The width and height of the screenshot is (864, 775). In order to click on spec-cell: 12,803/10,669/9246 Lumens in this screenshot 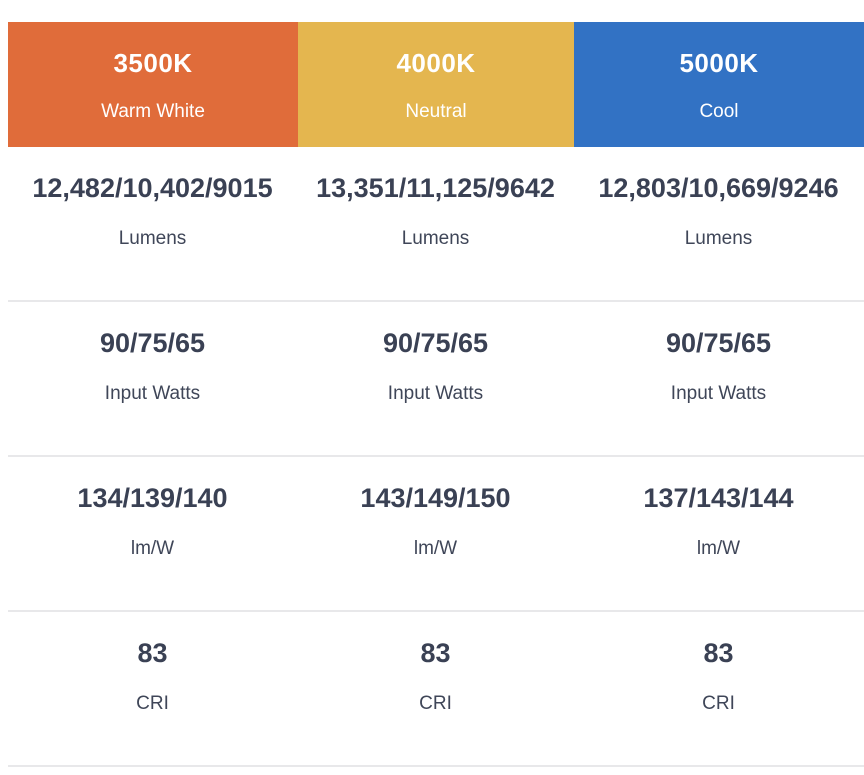, I will do `click(718, 223)`.